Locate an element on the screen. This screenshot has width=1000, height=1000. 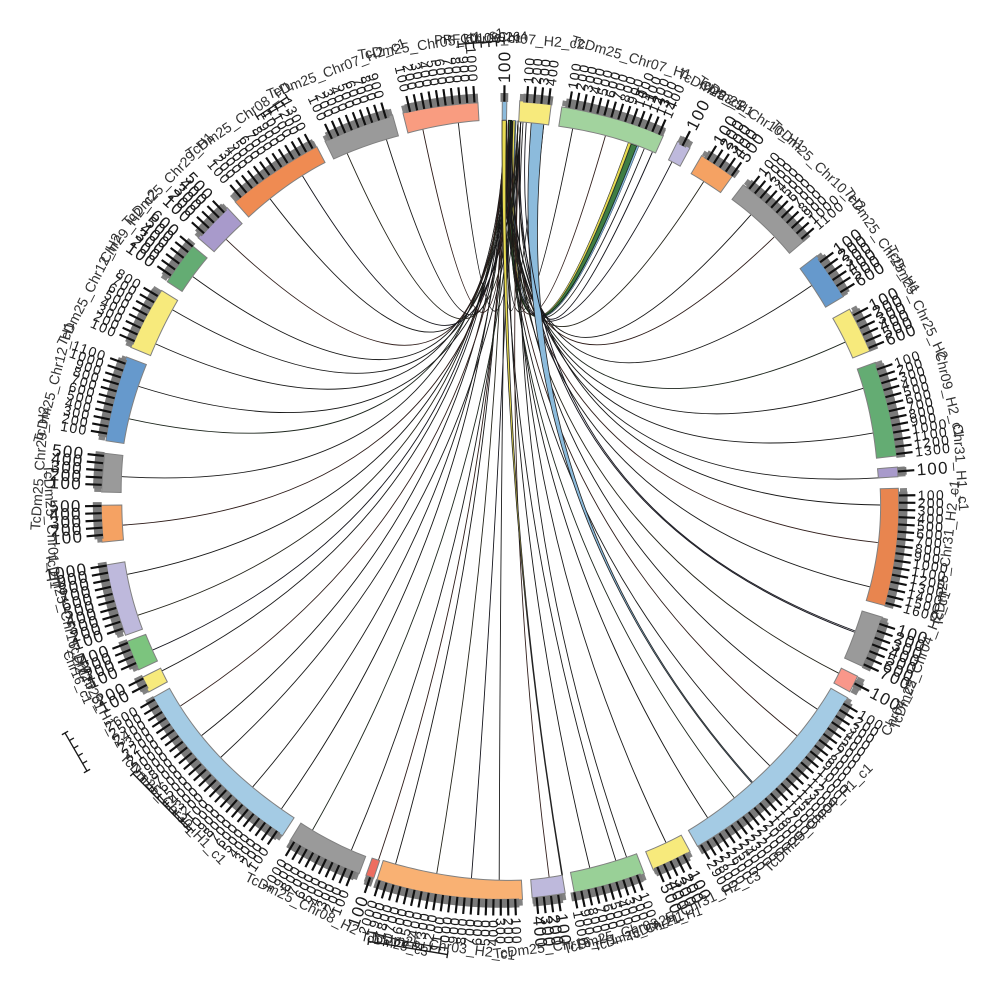
svg-text: 1500 is located at coordinates (406, 926).